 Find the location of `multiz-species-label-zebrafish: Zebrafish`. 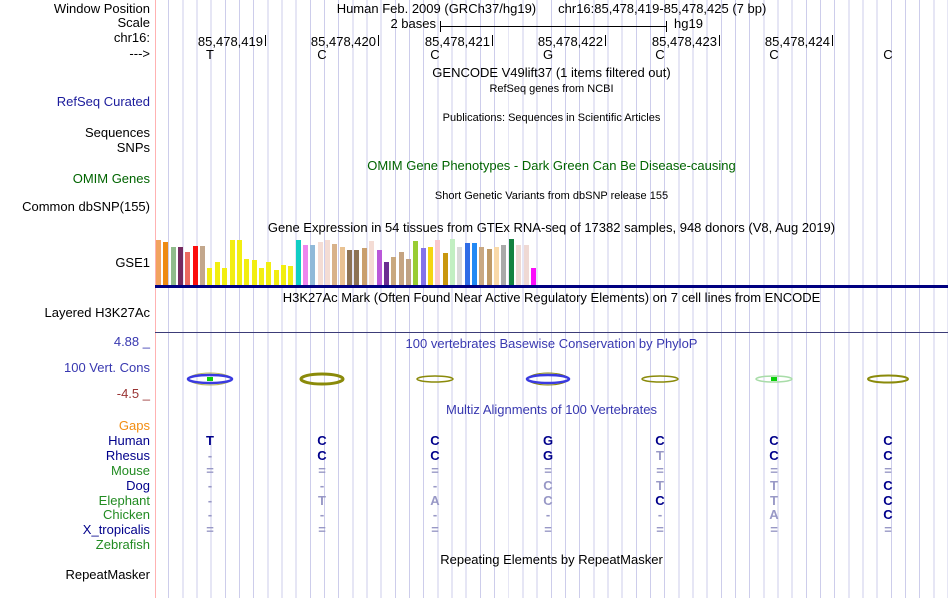

multiz-species-label-zebrafish: Zebrafish is located at coordinates (122, 544).